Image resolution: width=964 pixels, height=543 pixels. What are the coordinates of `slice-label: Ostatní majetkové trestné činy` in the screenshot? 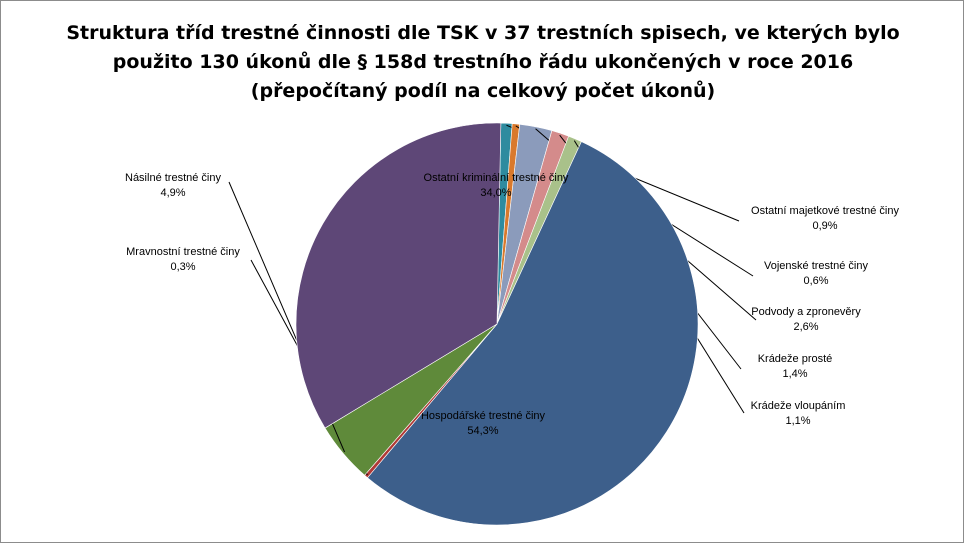 It's located at (825, 211).